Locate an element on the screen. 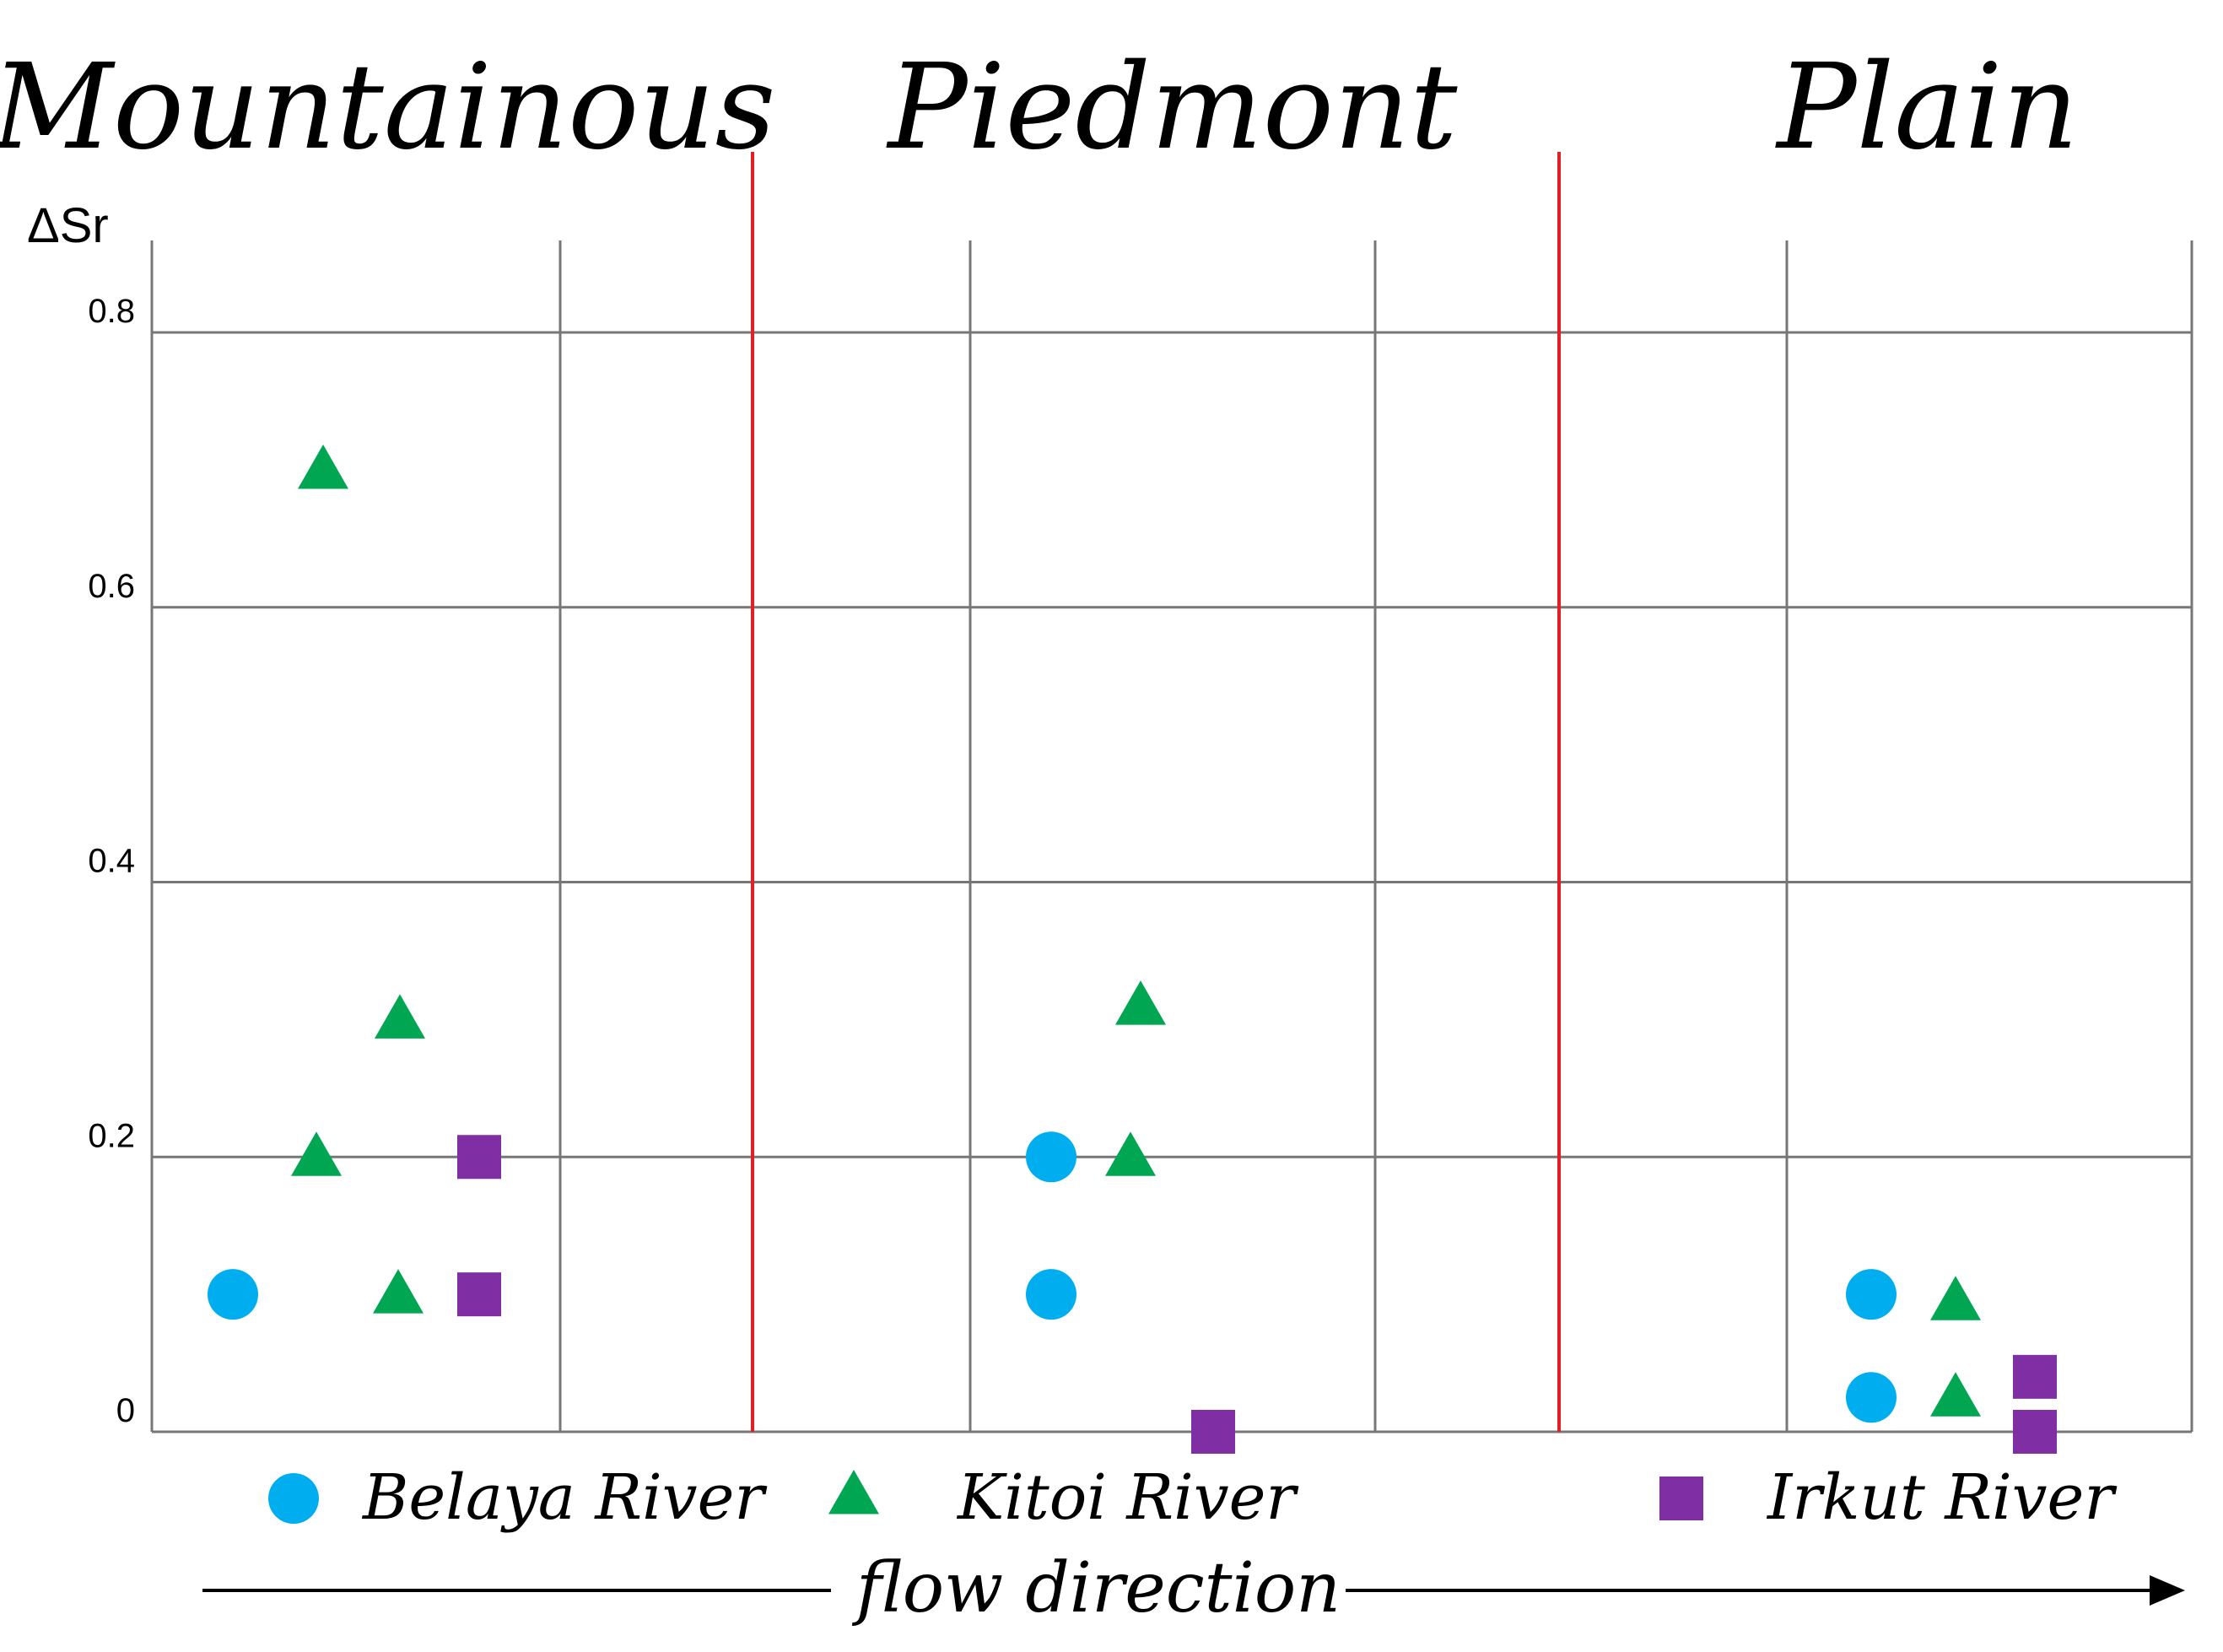 The image size is (2223, 1652). legend: Belaya River Kitoi River Irkut River is located at coordinates (1193, 1497).